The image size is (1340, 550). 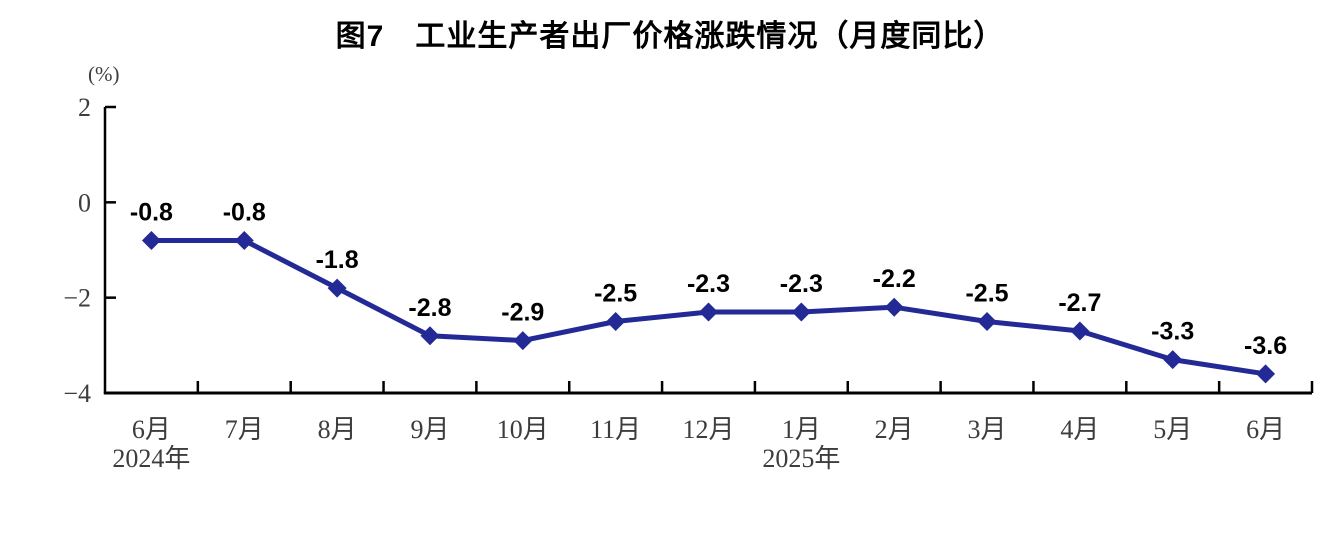 I want to click on x-axis-tick-label: 7月, so click(x=244, y=429).